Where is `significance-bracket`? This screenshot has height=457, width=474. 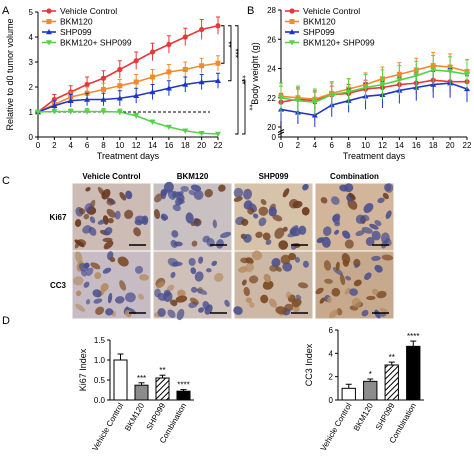 significance-bracket is located at coordinates (230, 53).